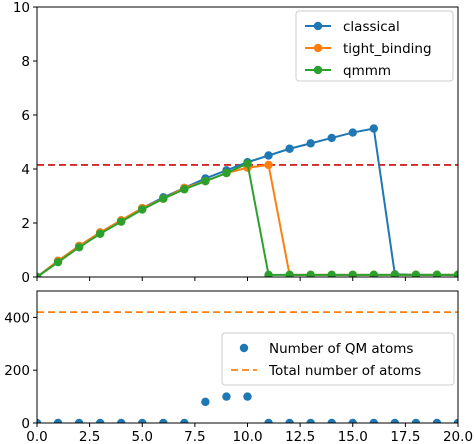 The height and width of the screenshot is (444, 474). What do you see at coordinates (367, 71) in the screenshot?
I see `legend-label: qmmm` at bounding box center [367, 71].